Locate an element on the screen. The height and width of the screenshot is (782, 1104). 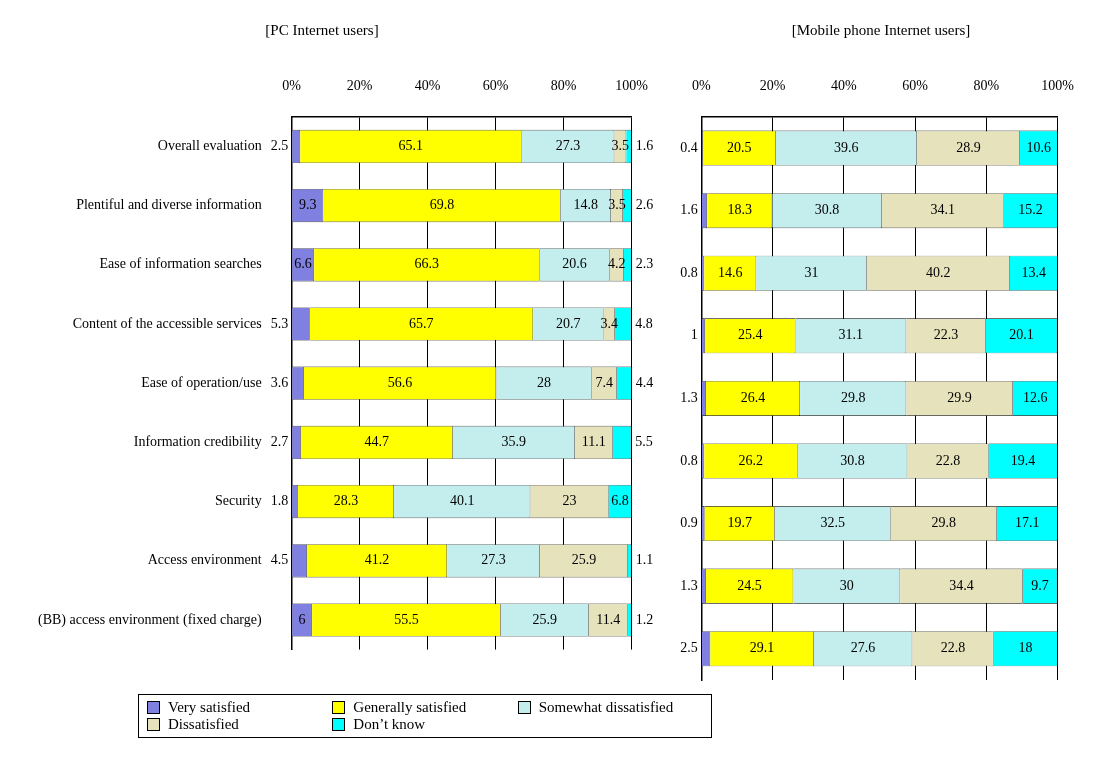
data-label: 65.1 is located at coordinates (411, 146).